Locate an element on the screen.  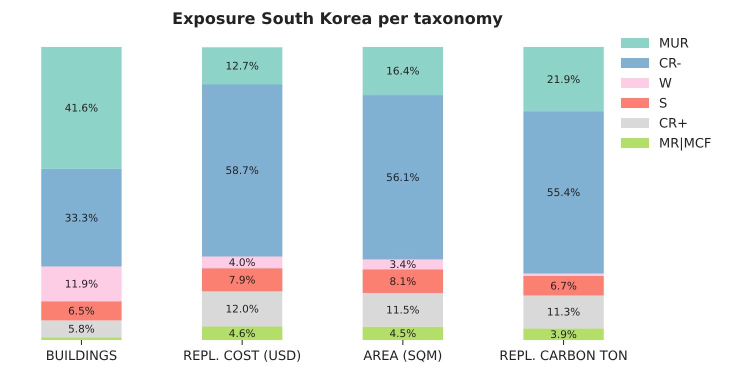
legend-label: MR|MCF is located at coordinates (685, 144).